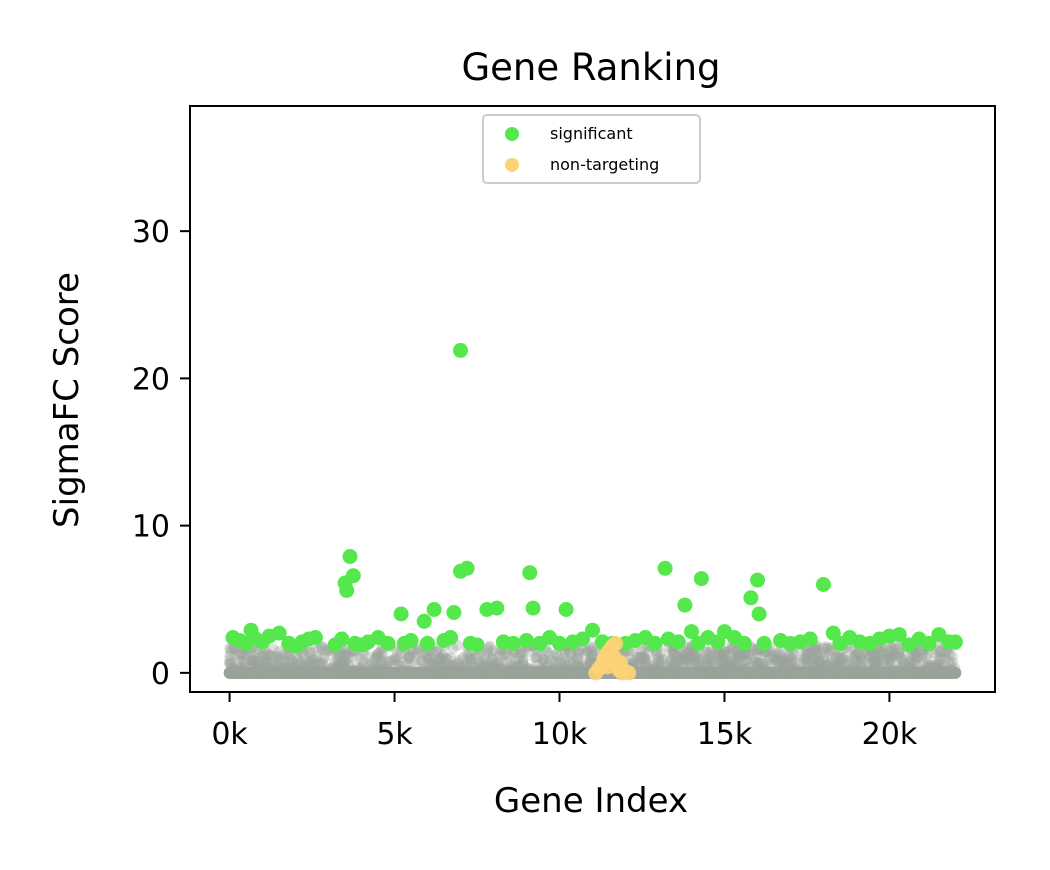 The image size is (1050, 870). I want to click on x-tick-label: 20k, so click(890, 734).